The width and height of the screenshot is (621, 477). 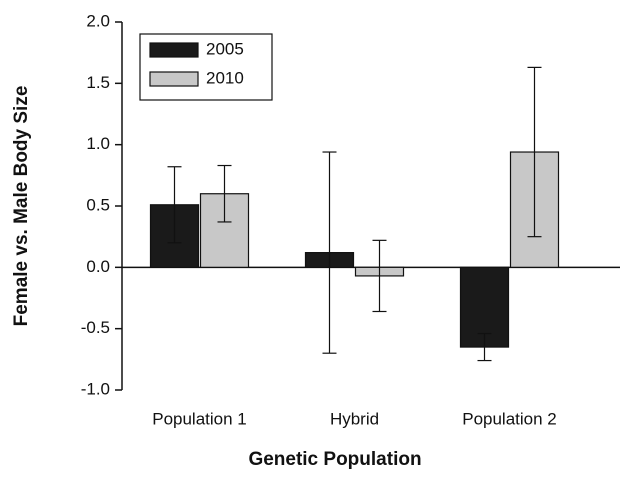 What do you see at coordinates (95, 327) in the screenshot?
I see `y-tick-label: -0.5` at bounding box center [95, 327].